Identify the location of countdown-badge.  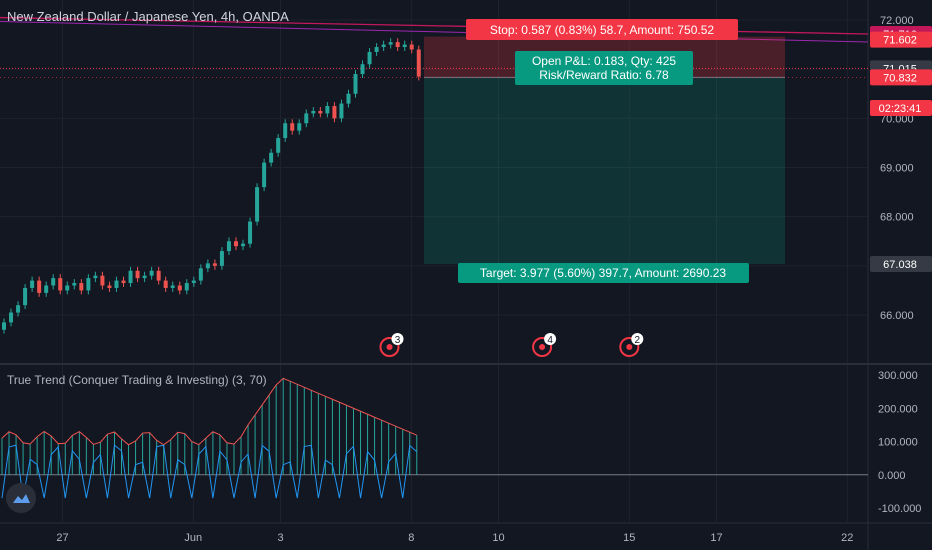
(901, 108).